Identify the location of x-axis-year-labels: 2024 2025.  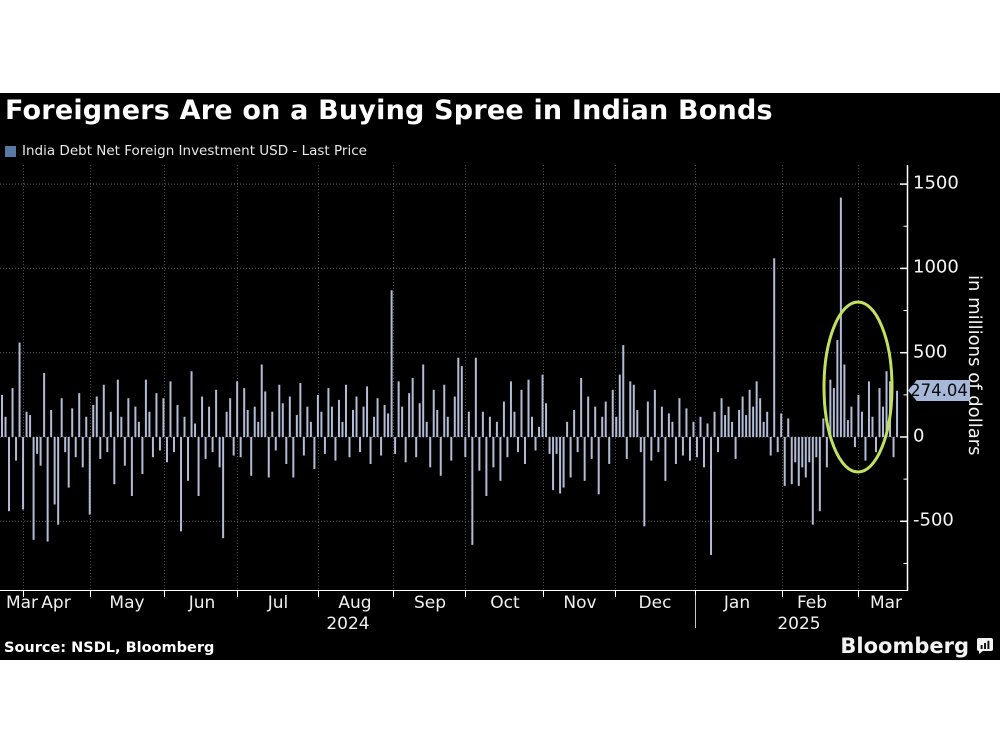
(500, 624).